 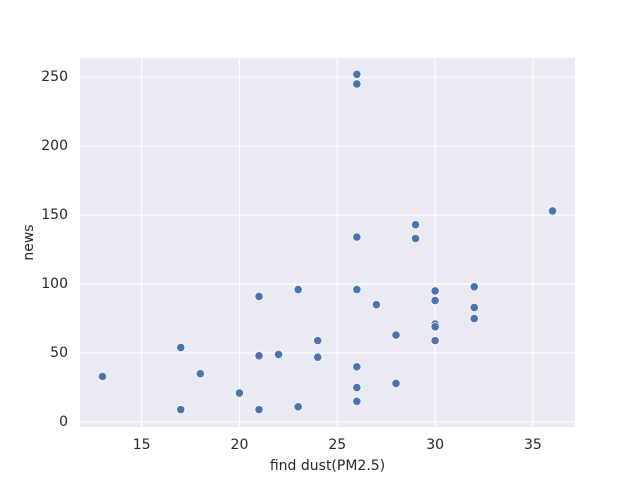 What do you see at coordinates (54, 146) in the screenshot?
I see `y-tick-label: 200` at bounding box center [54, 146].